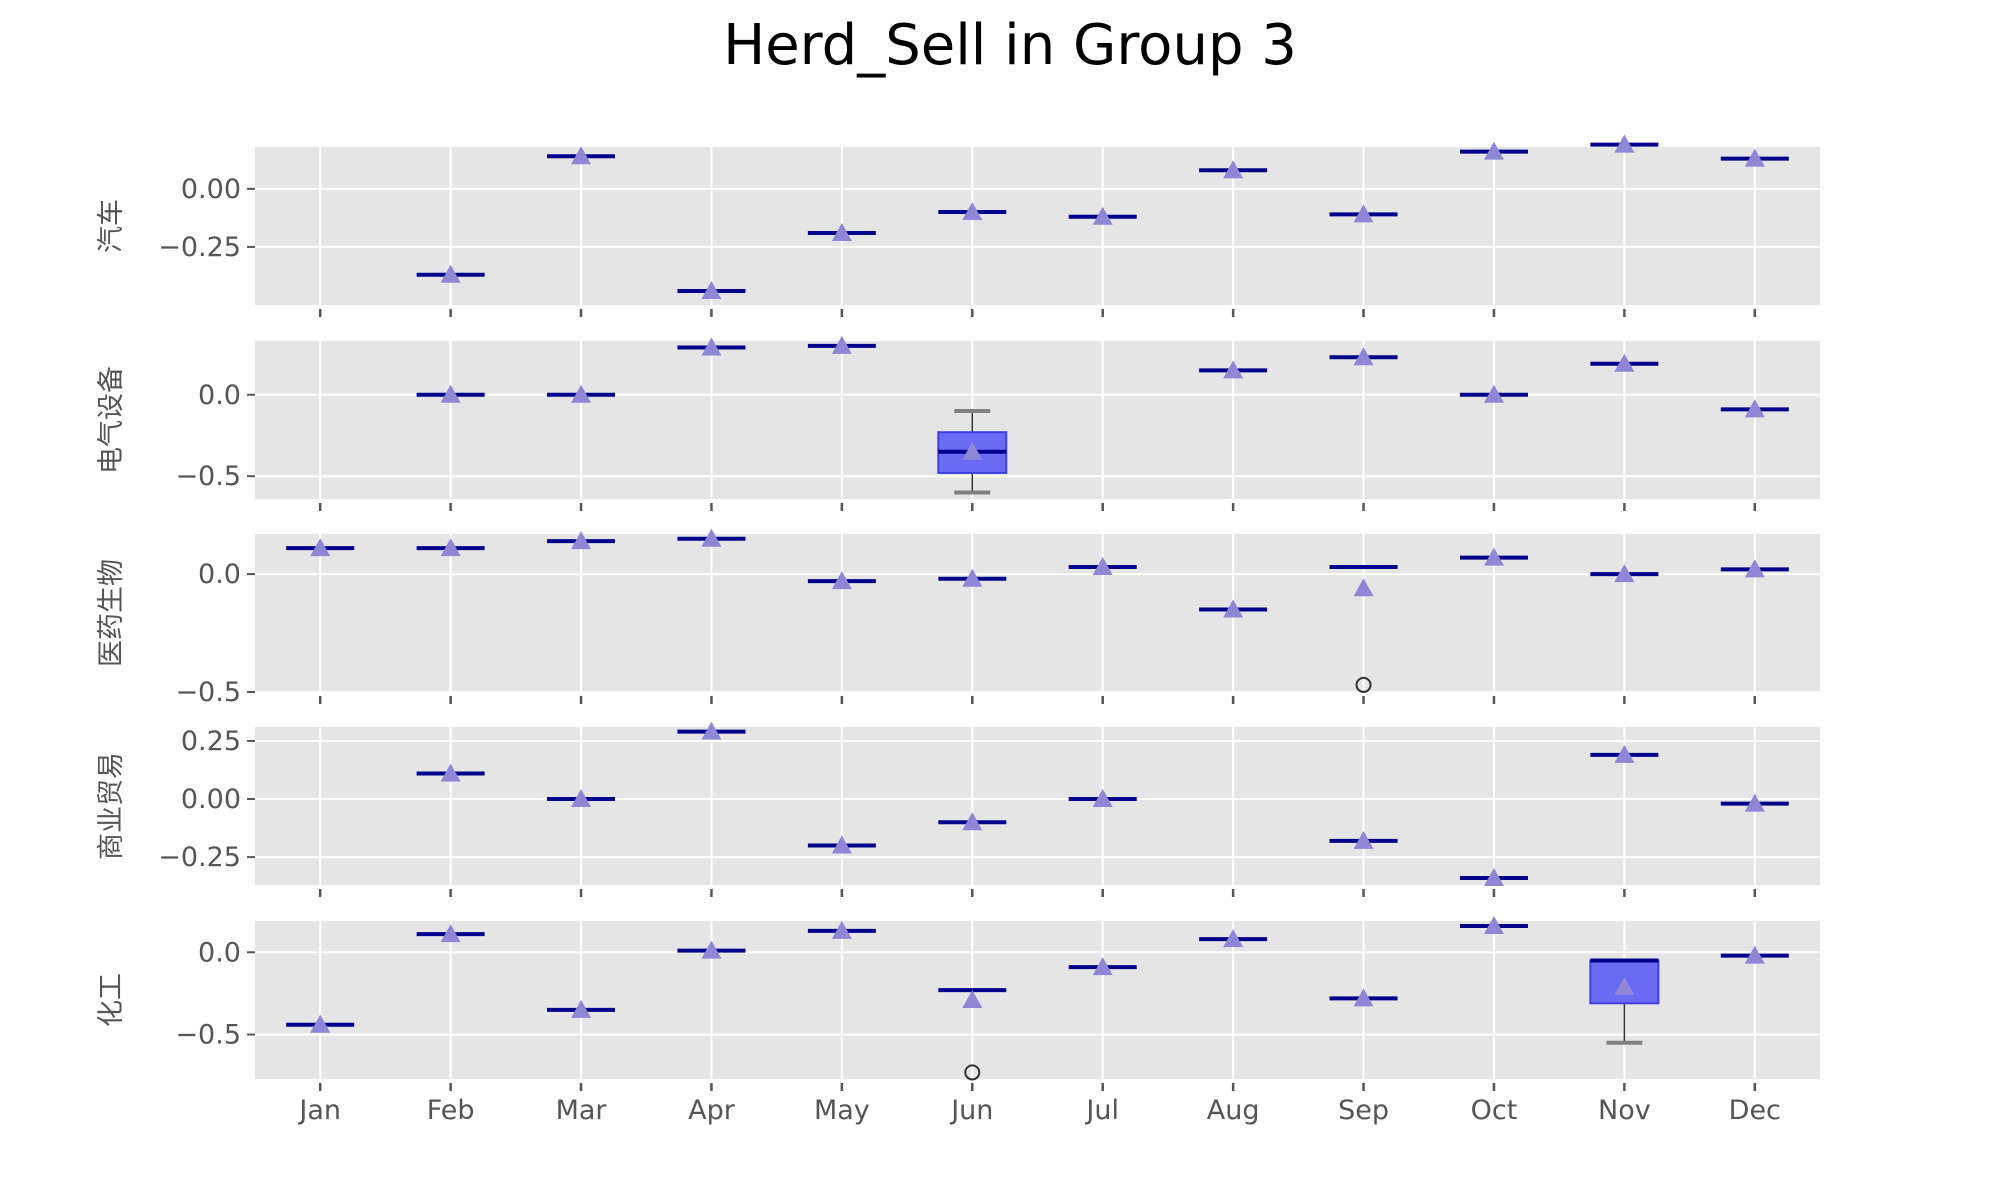 The image size is (2000, 1200). I want to click on x-tick-label: Jul, so click(1101, 1110).